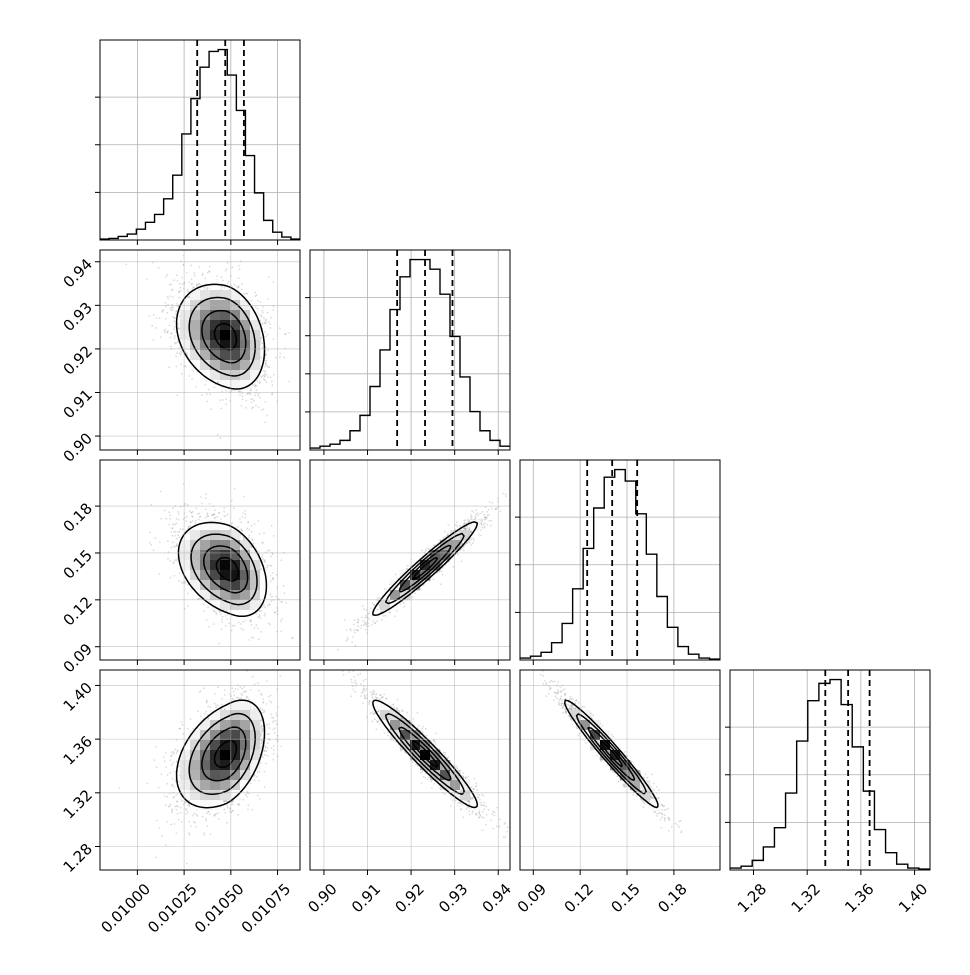 The width and height of the screenshot is (970, 975). Describe the element at coordinates (78, 697) in the screenshot. I see `ytick-label-3-3: 1.40` at that location.